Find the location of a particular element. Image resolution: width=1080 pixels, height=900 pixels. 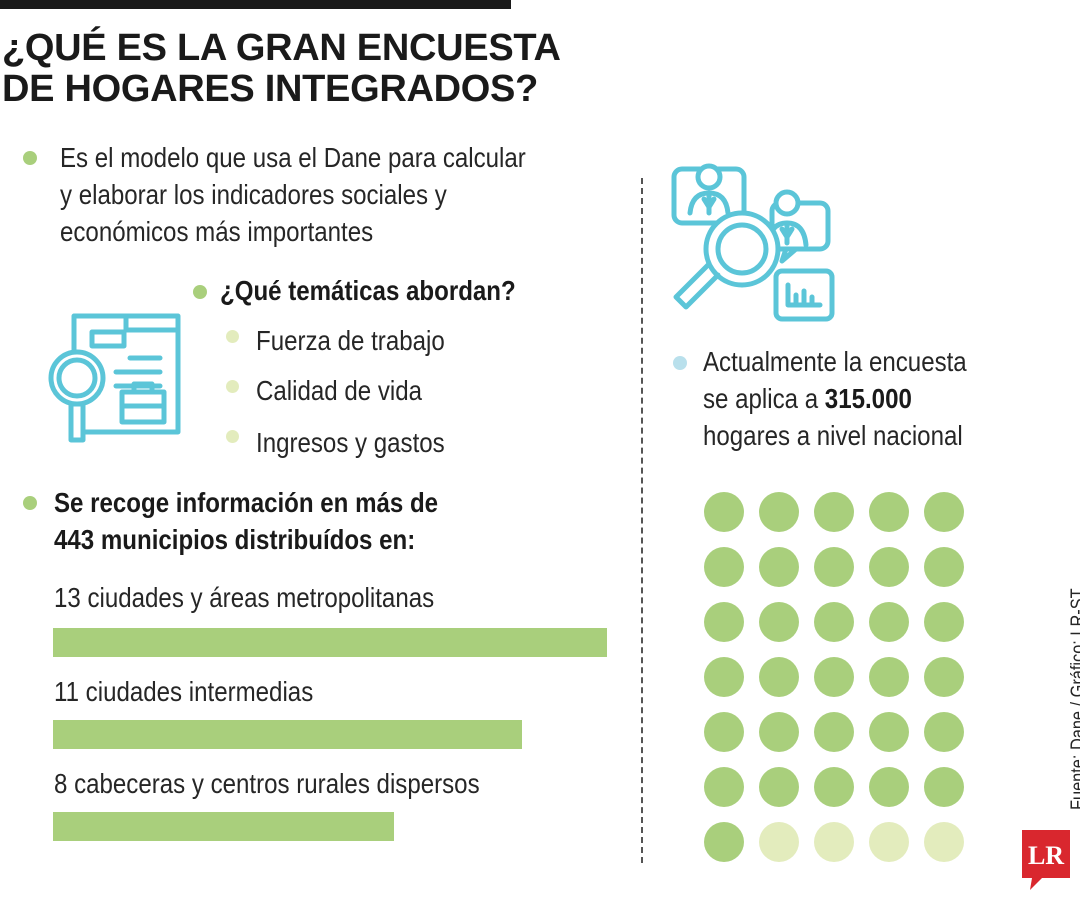

survey-line-2-prefix: se aplica a is located at coordinates (764, 398).